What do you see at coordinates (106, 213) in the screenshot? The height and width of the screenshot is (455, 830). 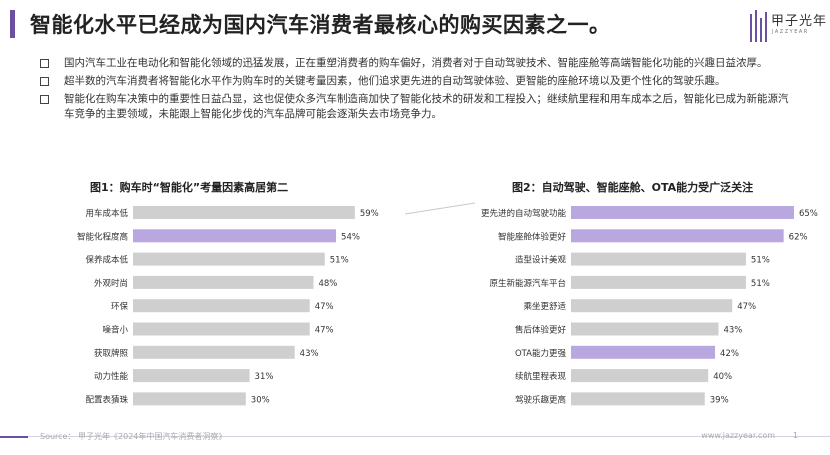 I see `category-label: 用车成本低` at bounding box center [106, 213].